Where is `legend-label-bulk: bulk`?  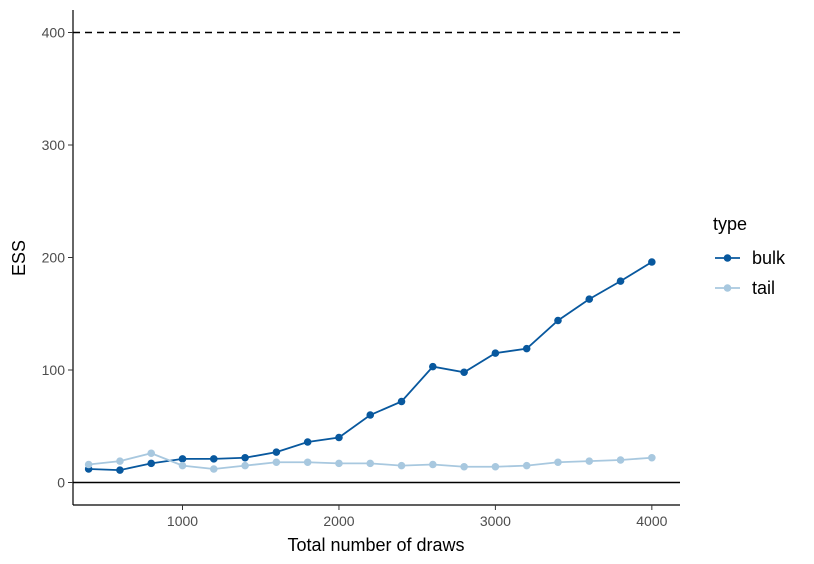 legend-label-bulk: bulk is located at coordinates (769, 258).